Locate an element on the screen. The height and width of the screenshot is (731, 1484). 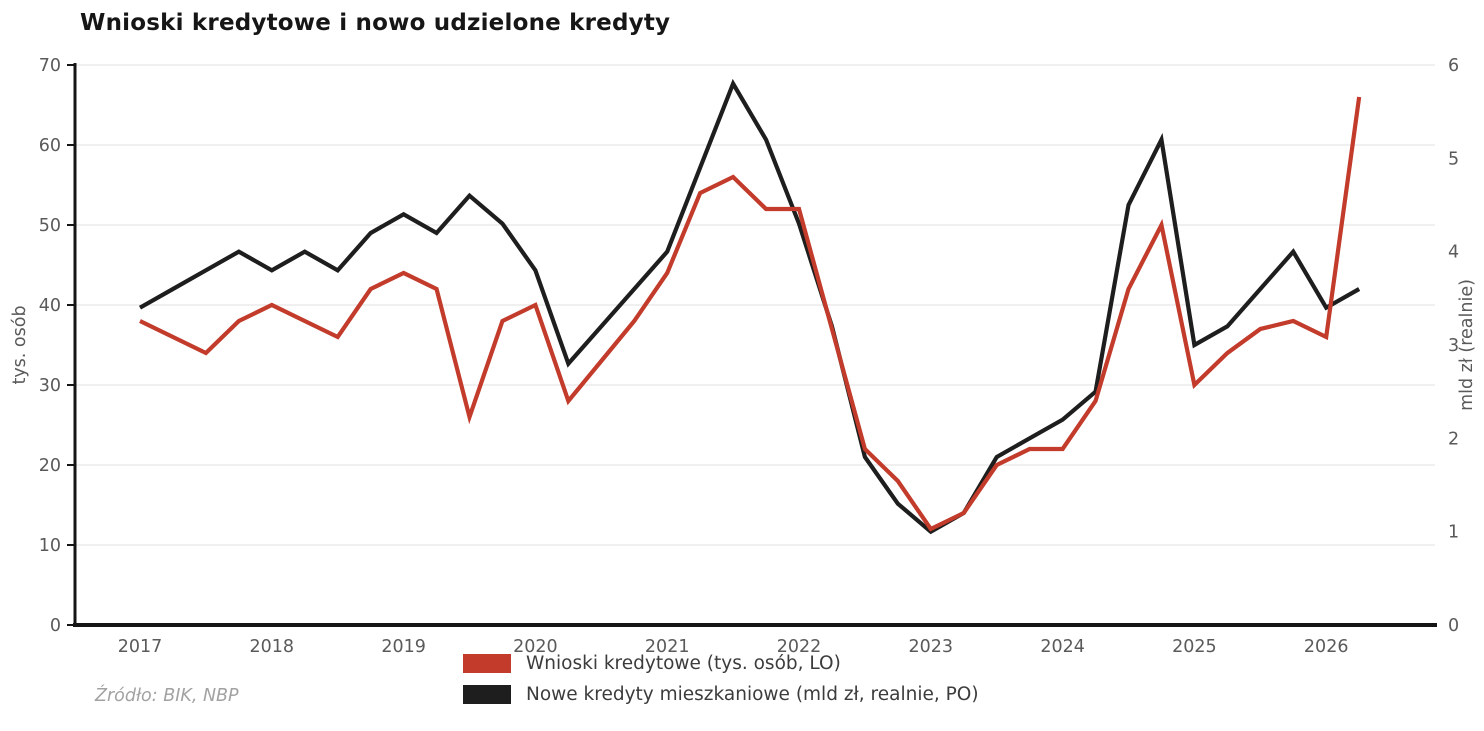
legend-row-applications: Wnioski kredytowe (tys. osób, LO) is located at coordinates (721, 663).